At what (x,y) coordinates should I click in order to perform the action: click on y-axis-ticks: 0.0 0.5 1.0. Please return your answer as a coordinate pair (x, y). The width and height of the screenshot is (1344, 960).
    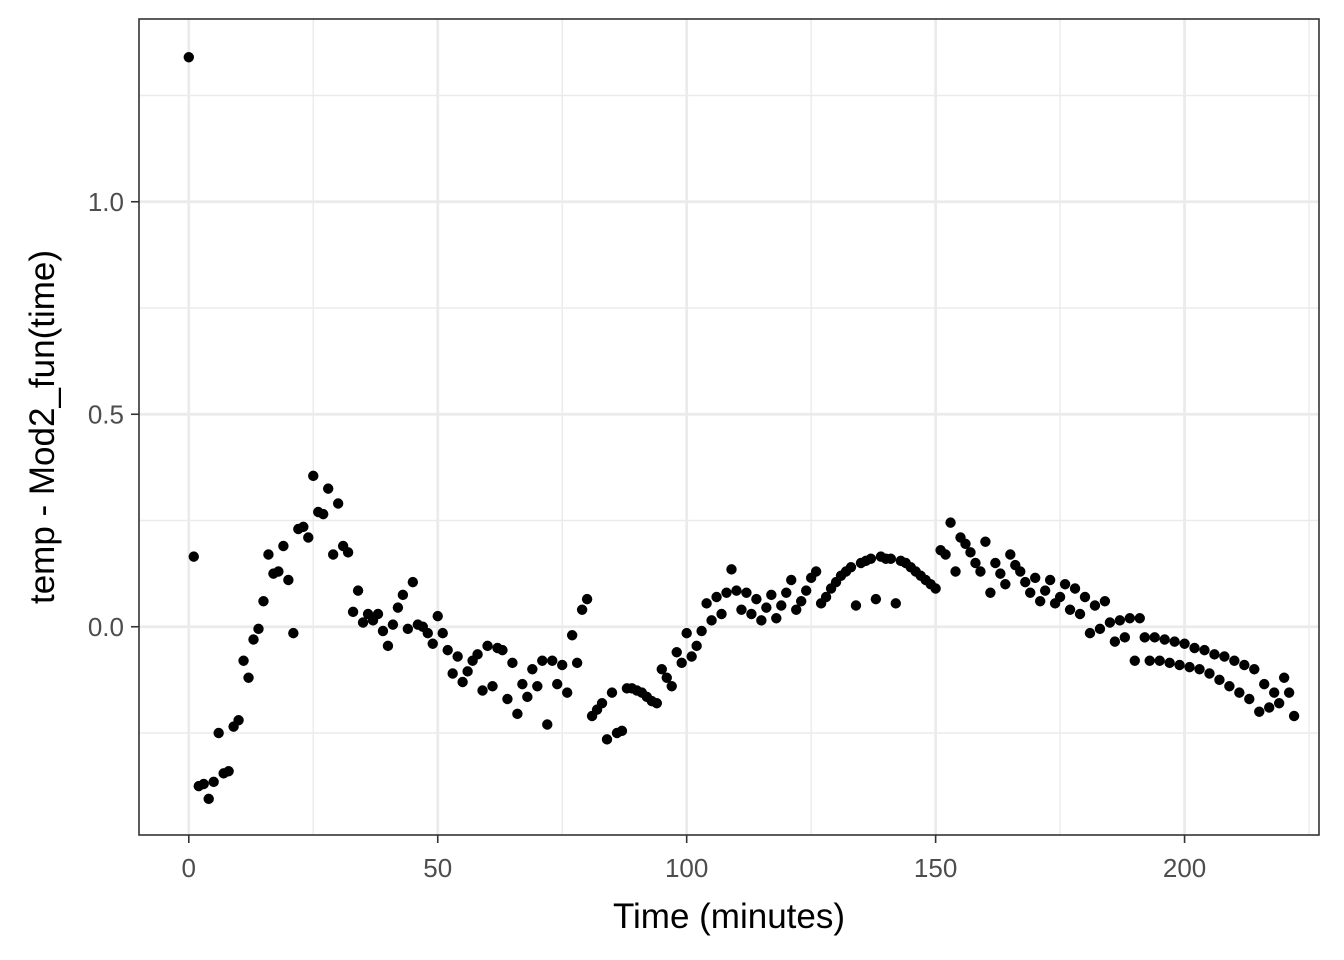
    Looking at the image, I should click on (113, 414).